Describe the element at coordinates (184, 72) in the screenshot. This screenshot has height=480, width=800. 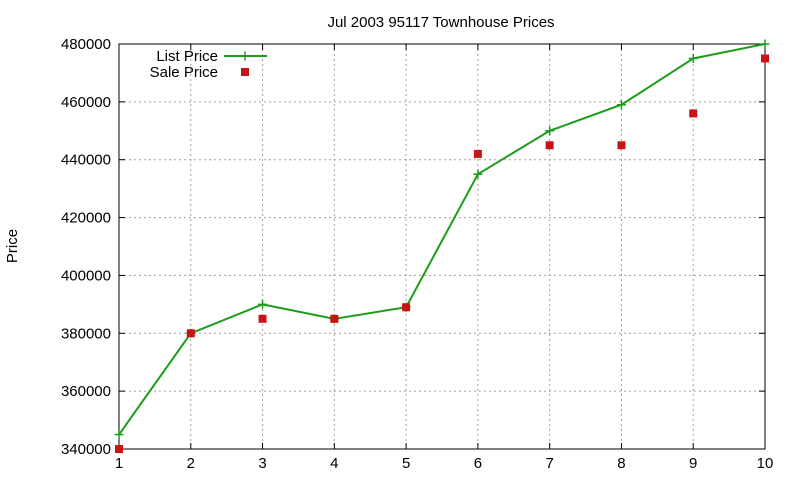
I see `legend-label: Sale Price` at that location.